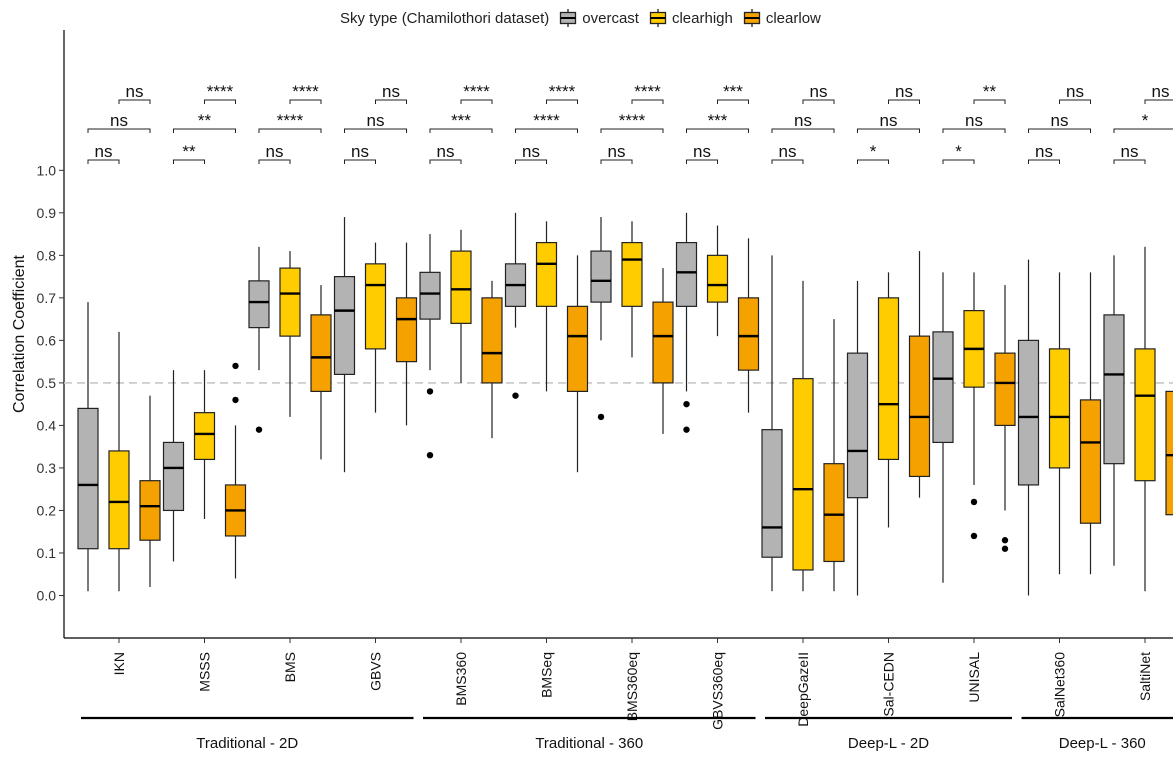 Image resolution: width=1173 pixels, height=778 pixels. I want to click on y-tick-label: 1.0, so click(47, 170).